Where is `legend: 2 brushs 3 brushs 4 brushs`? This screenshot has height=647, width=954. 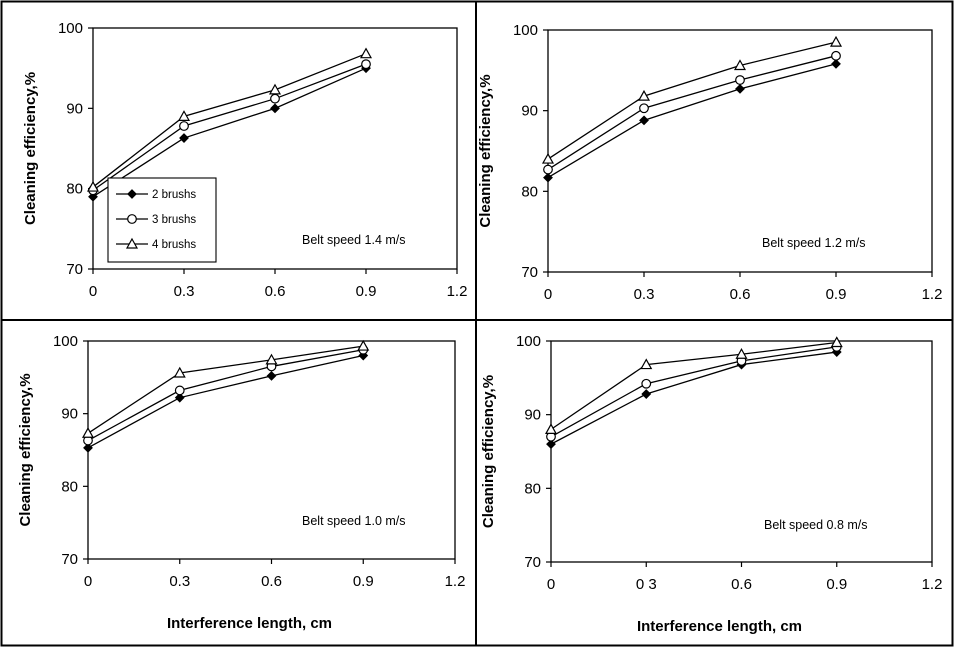 legend: 2 brushs 3 brushs 4 brushs is located at coordinates (162, 220).